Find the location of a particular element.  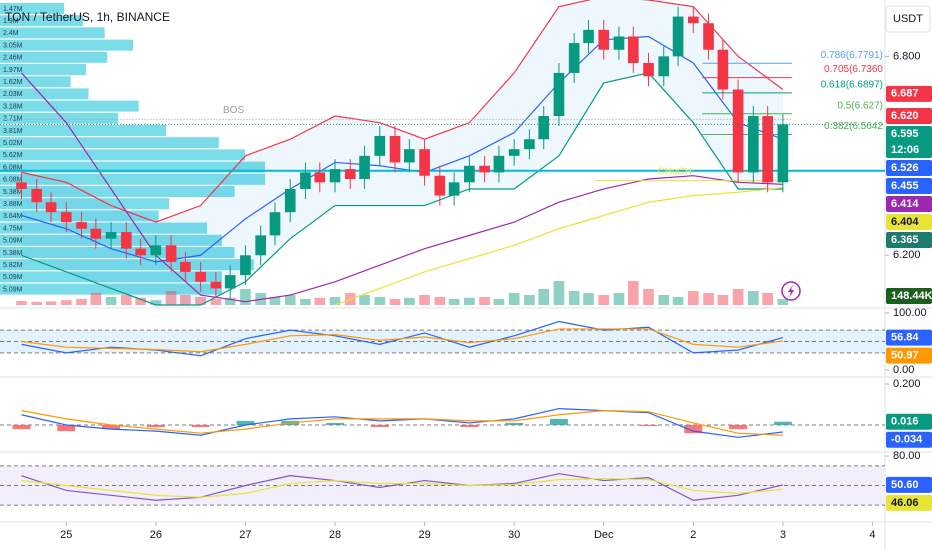

fib-label: 0.618(6.6897) is located at coordinates (852, 85).